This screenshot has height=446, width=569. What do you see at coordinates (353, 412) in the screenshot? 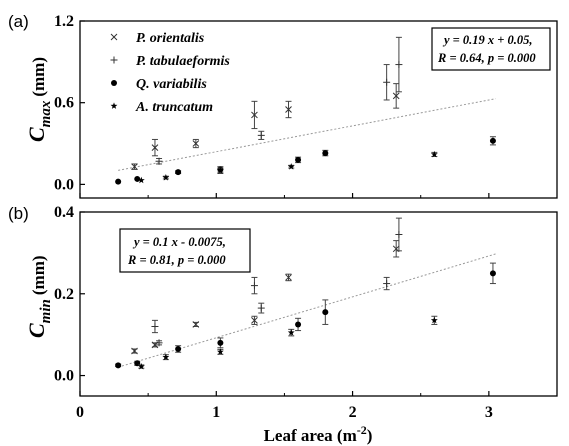
I see `x-tick-label: 2` at bounding box center [353, 412].